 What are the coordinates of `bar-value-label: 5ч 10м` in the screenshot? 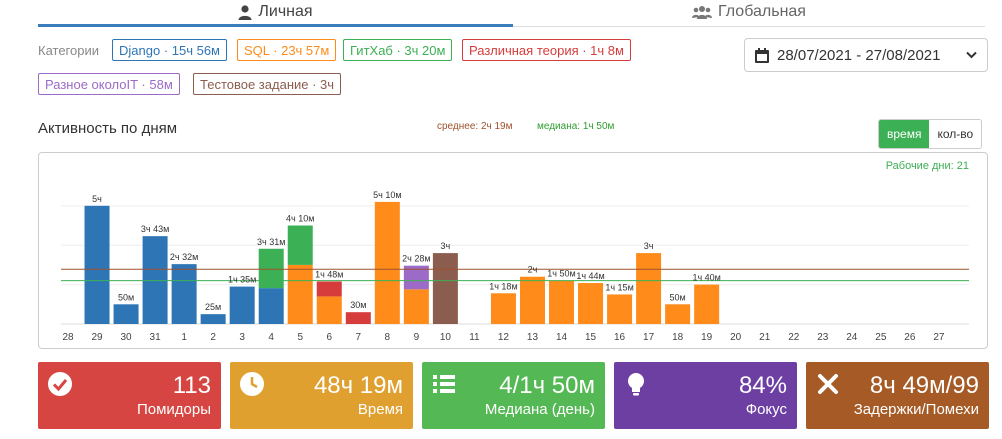 It's located at (387, 195).